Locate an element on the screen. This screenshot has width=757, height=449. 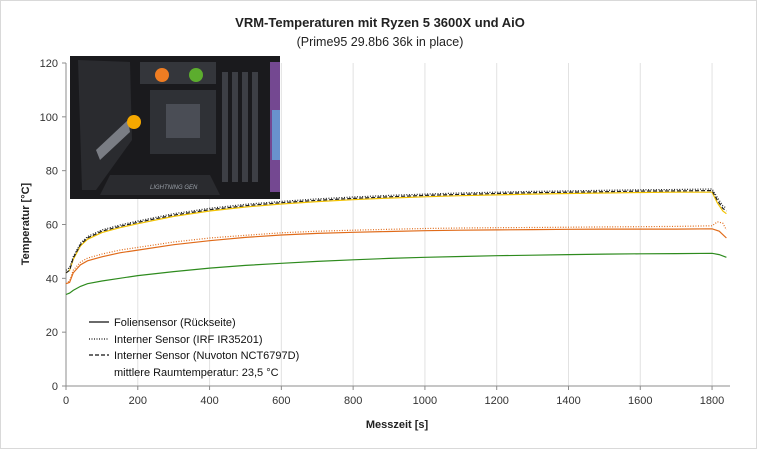
x-tick-label: 0 is located at coordinates (66, 401).